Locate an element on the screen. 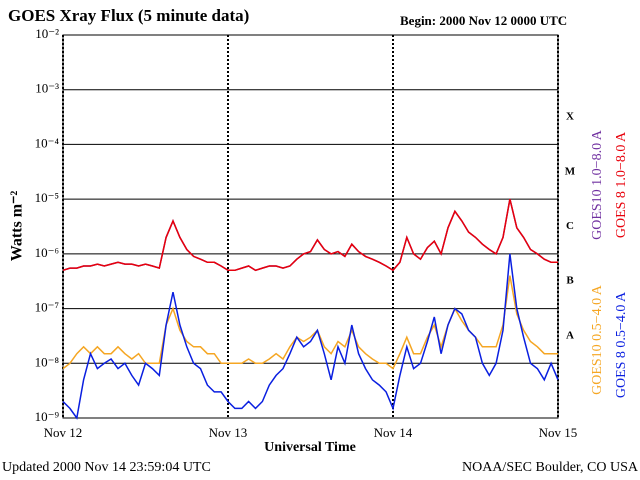 This screenshot has height=480, width=640. y-tick-label: 10⁻⁴ is located at coordinates (47, 142).